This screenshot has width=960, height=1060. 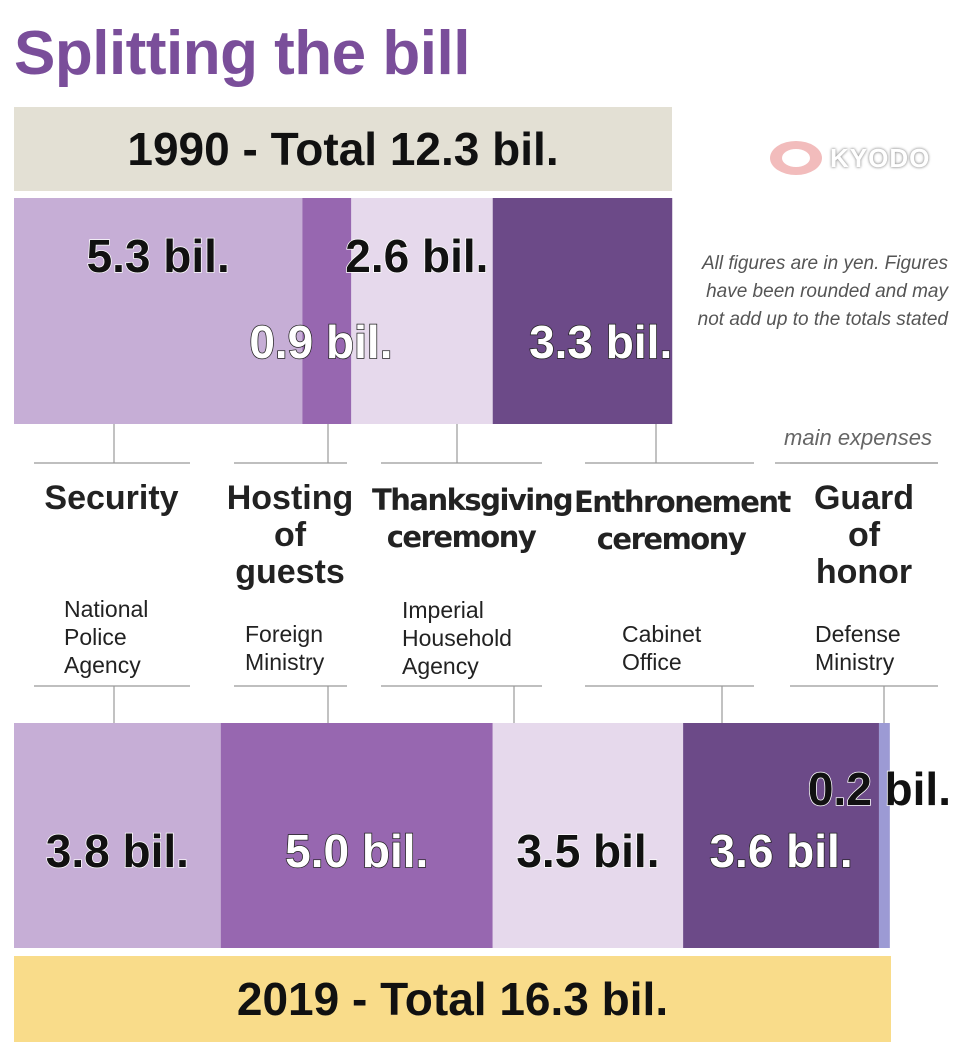 I want to click on ministry-thanksgiving: Imperial Household Agency, so click(x=457, y=638).